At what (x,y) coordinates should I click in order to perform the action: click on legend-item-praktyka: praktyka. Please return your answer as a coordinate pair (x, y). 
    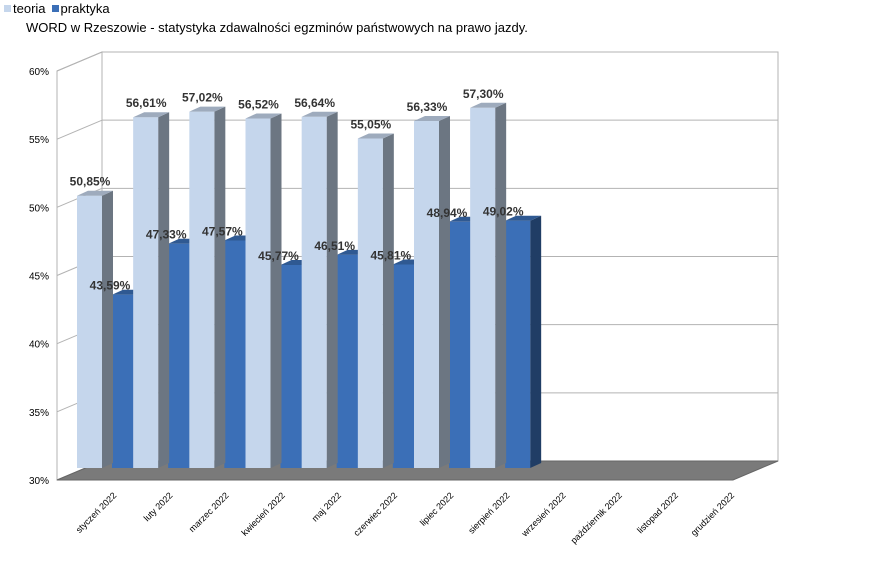
    Looking at the image, I should click on (80, 8).